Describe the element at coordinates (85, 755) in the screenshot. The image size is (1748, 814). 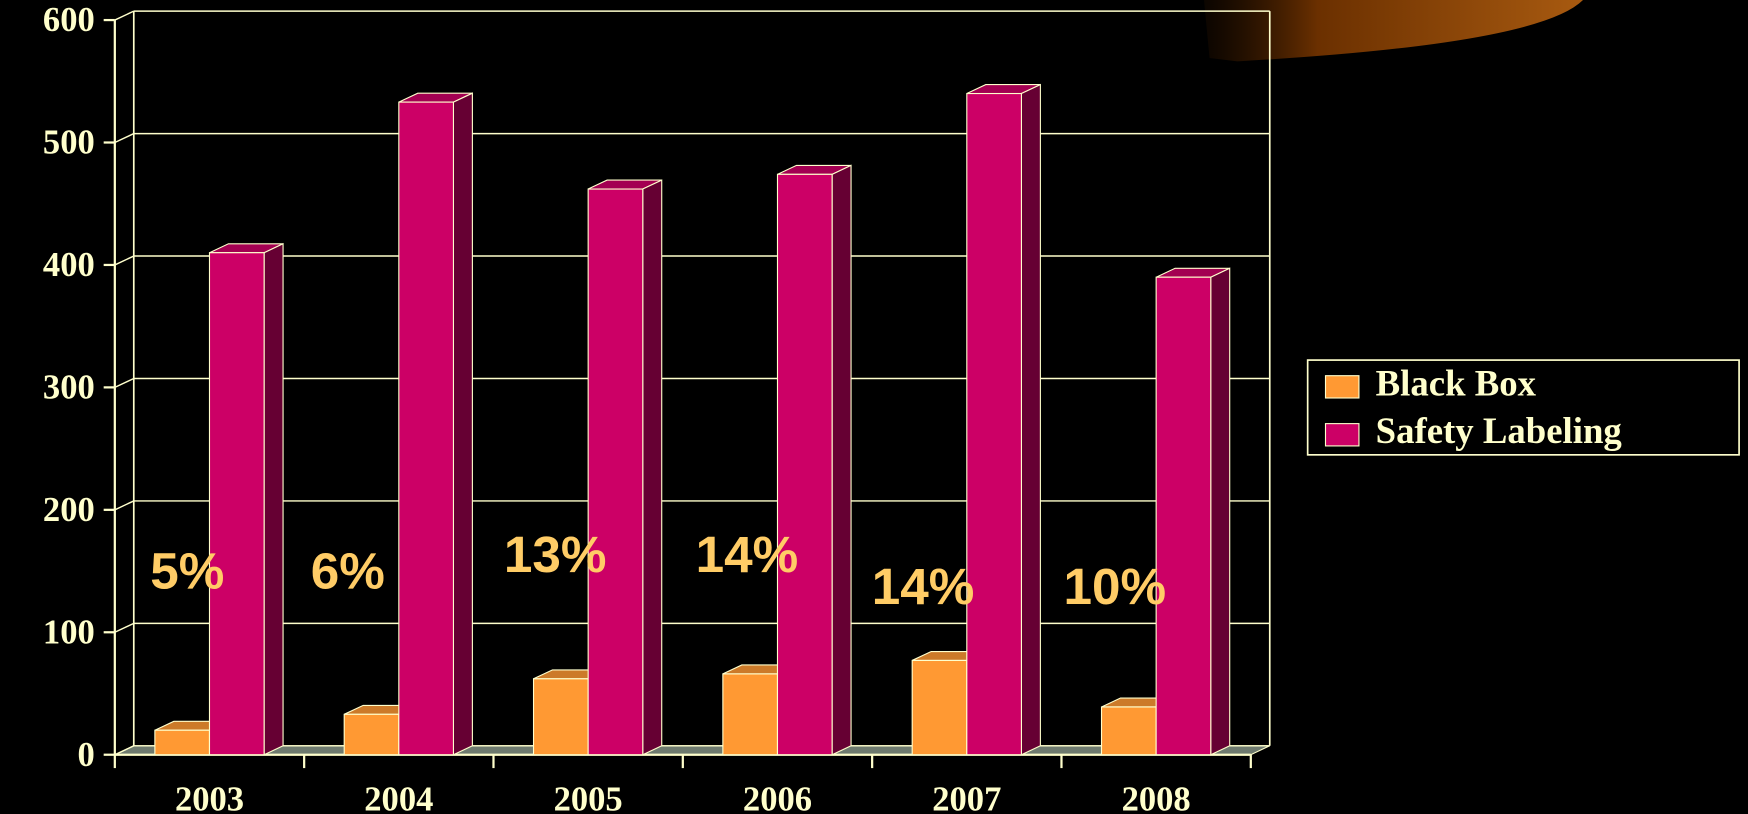
I see `y-tick-label: 0` at that location.